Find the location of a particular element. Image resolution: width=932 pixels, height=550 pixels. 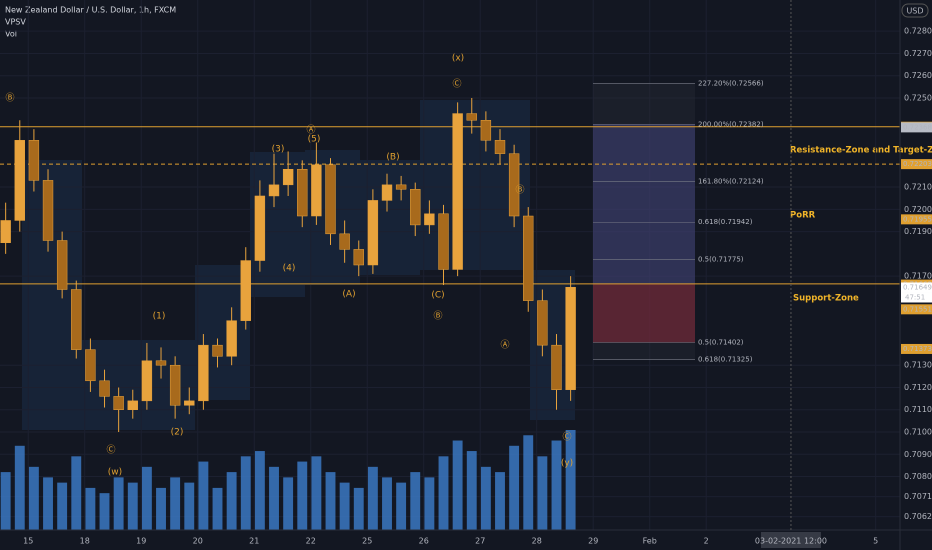

x-tick-label: 18 is located at coordinates (85, 541).